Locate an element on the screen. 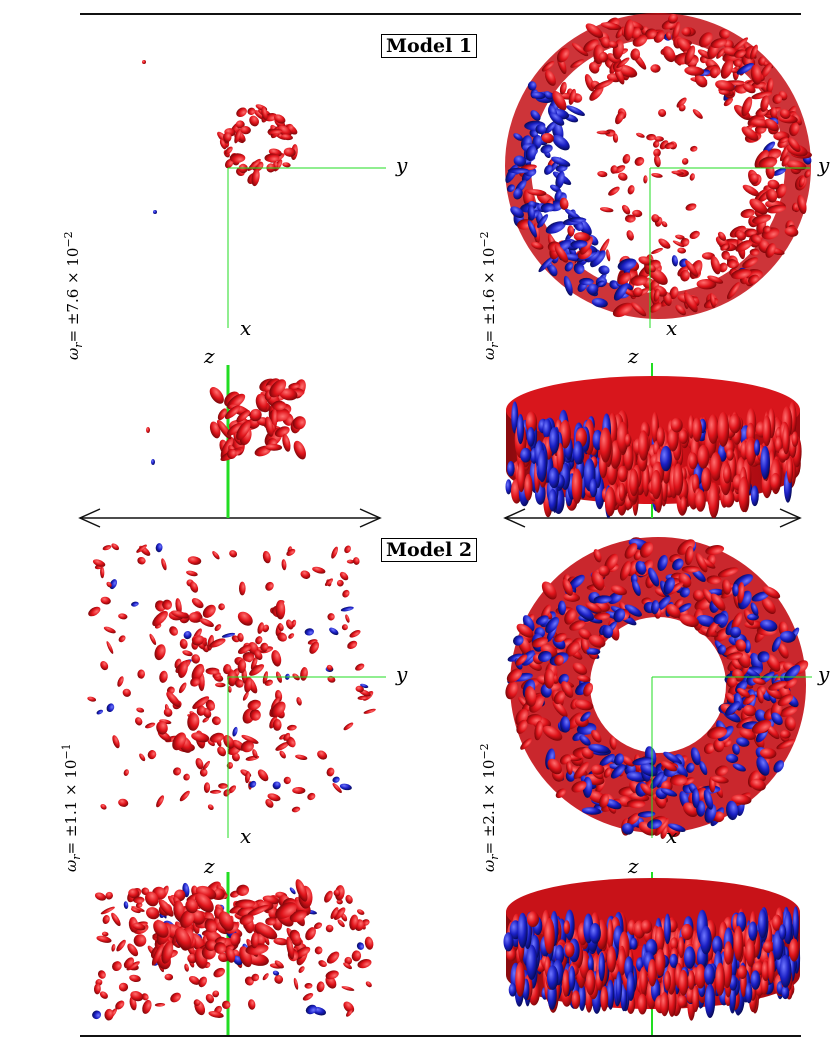 The height and width of the screenshot is (1048, 839). model1-right-top-view is located at coordinates (658, 170).